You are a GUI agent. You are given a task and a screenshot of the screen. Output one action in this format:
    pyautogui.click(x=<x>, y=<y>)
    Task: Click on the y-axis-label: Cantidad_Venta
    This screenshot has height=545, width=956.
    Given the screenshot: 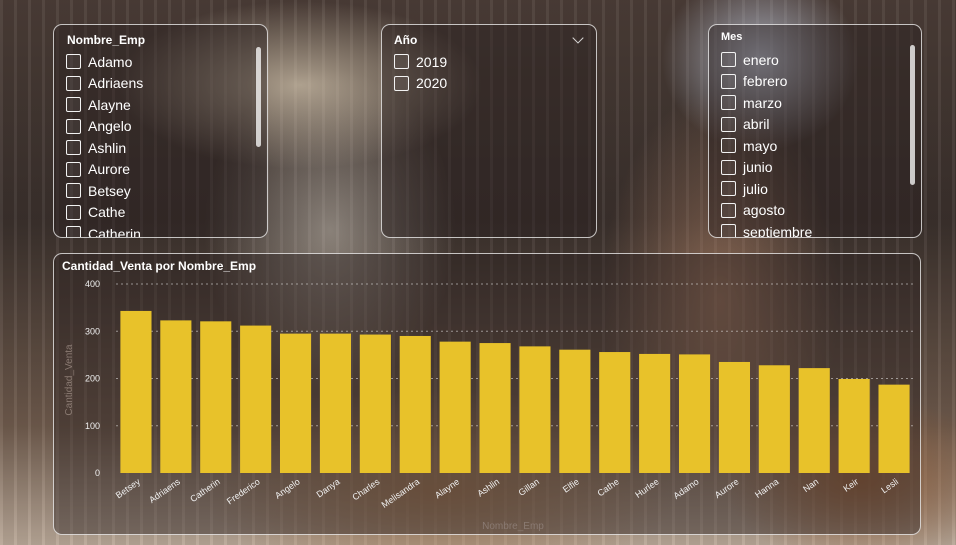 What is the action you would take?
    pyautogui.click(x=69, y=380)
    